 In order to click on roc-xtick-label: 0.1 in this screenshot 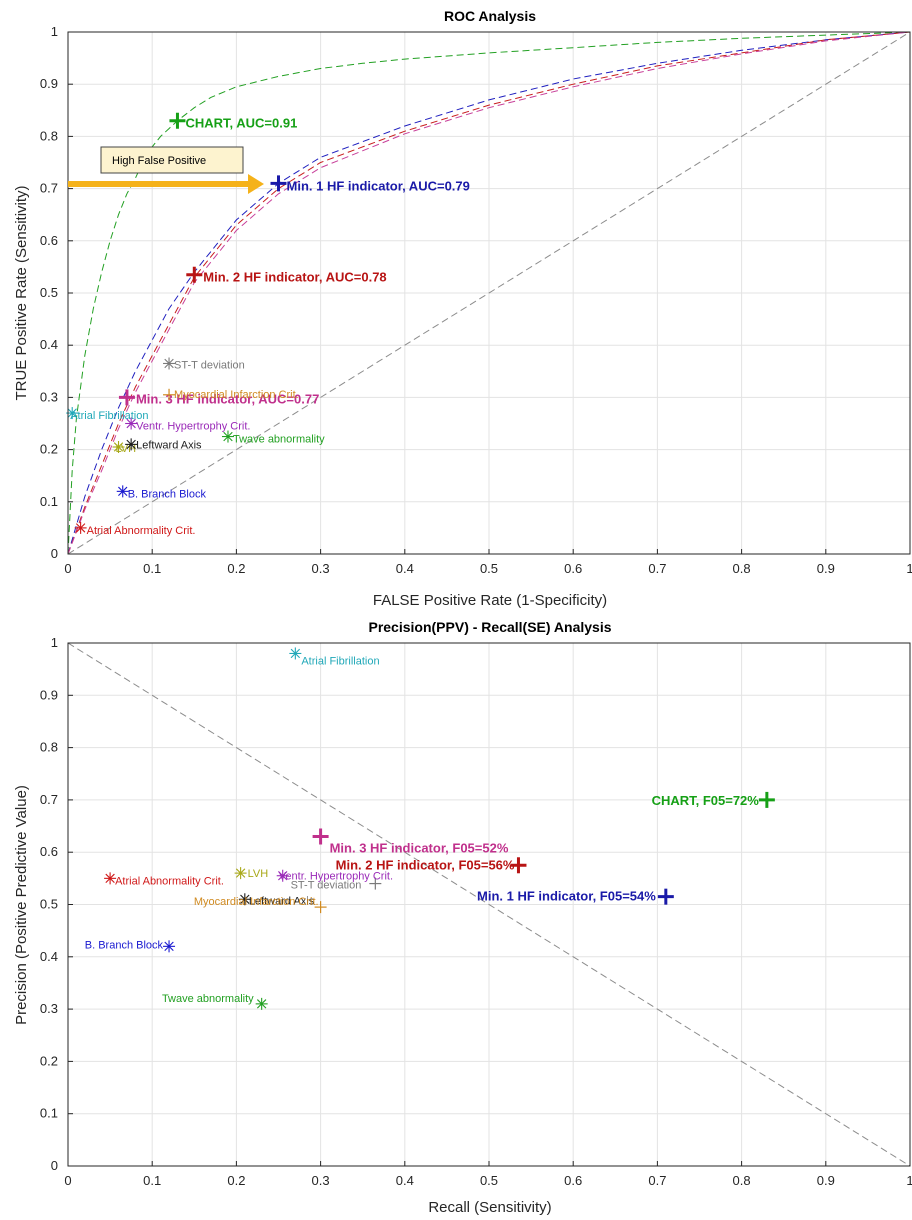, I will do `click(152, 568)`.